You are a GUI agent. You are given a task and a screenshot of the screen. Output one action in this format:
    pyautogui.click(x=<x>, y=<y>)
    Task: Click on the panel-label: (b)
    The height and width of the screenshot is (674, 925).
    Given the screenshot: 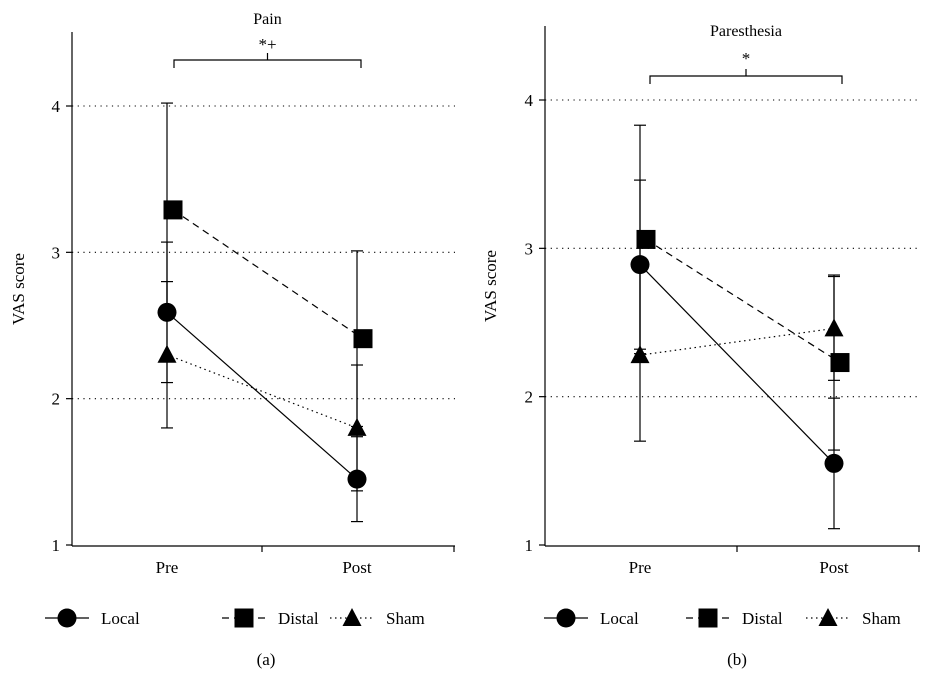 What is the action you would take?
    pyautogui.click(x=737, y=659)
    